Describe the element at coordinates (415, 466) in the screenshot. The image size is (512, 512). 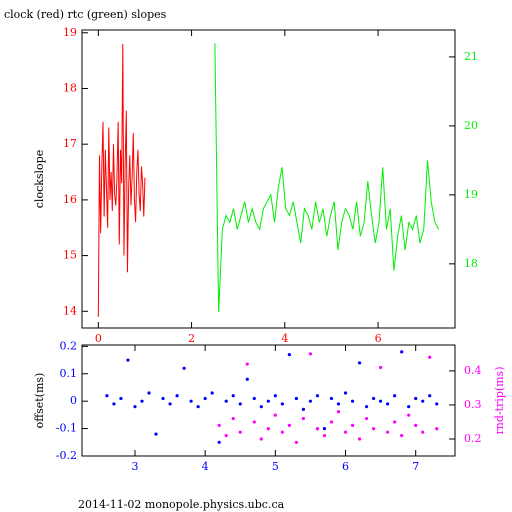
I see `x-tick-label: 7` at that location.